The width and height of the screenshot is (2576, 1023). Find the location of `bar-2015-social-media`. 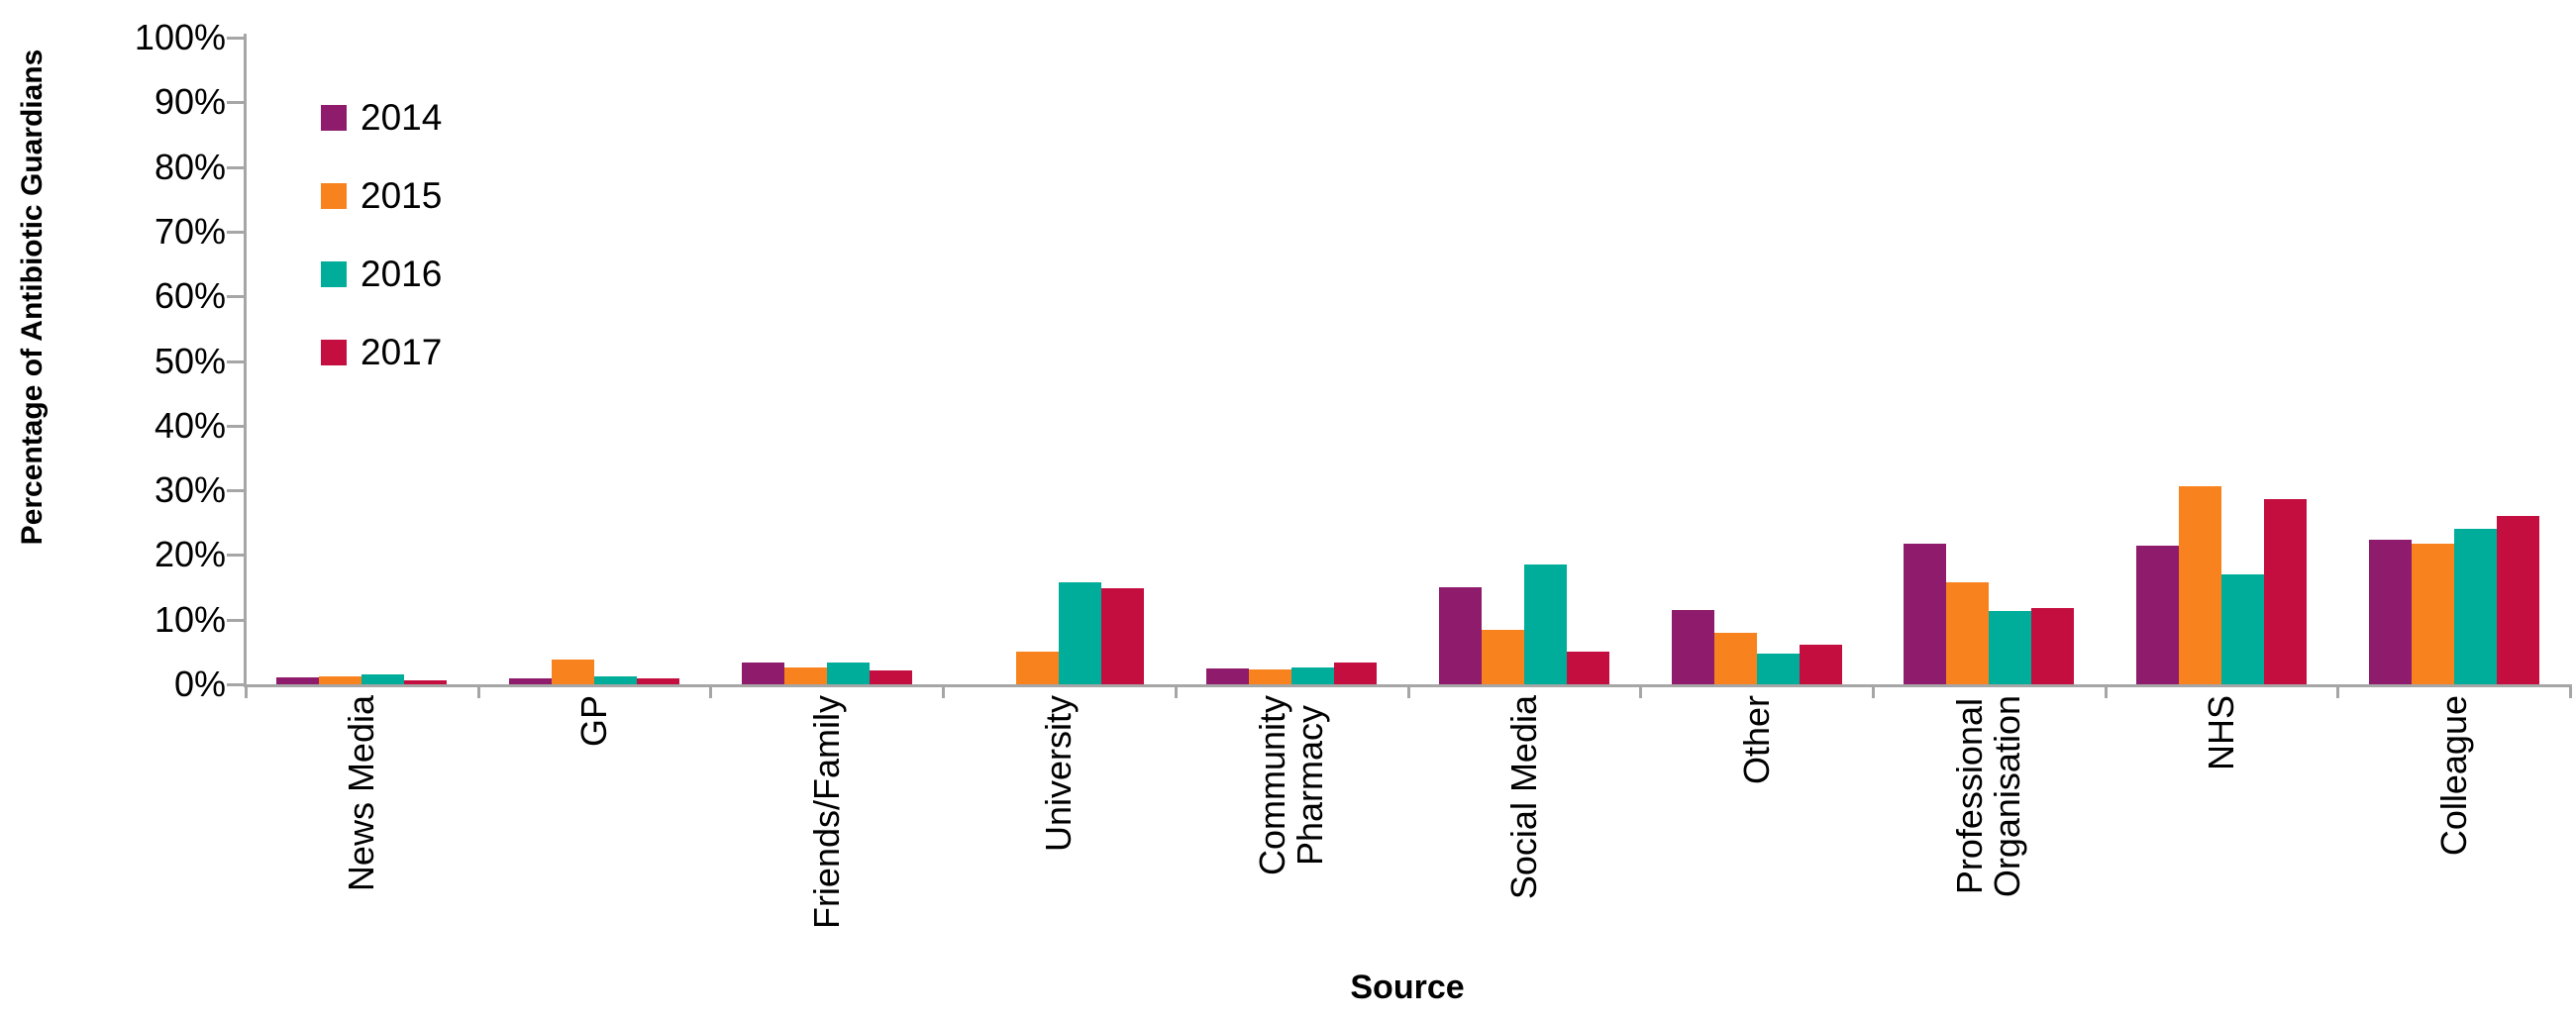

bar-2015-social-media is located at coordinates (1502, 657).